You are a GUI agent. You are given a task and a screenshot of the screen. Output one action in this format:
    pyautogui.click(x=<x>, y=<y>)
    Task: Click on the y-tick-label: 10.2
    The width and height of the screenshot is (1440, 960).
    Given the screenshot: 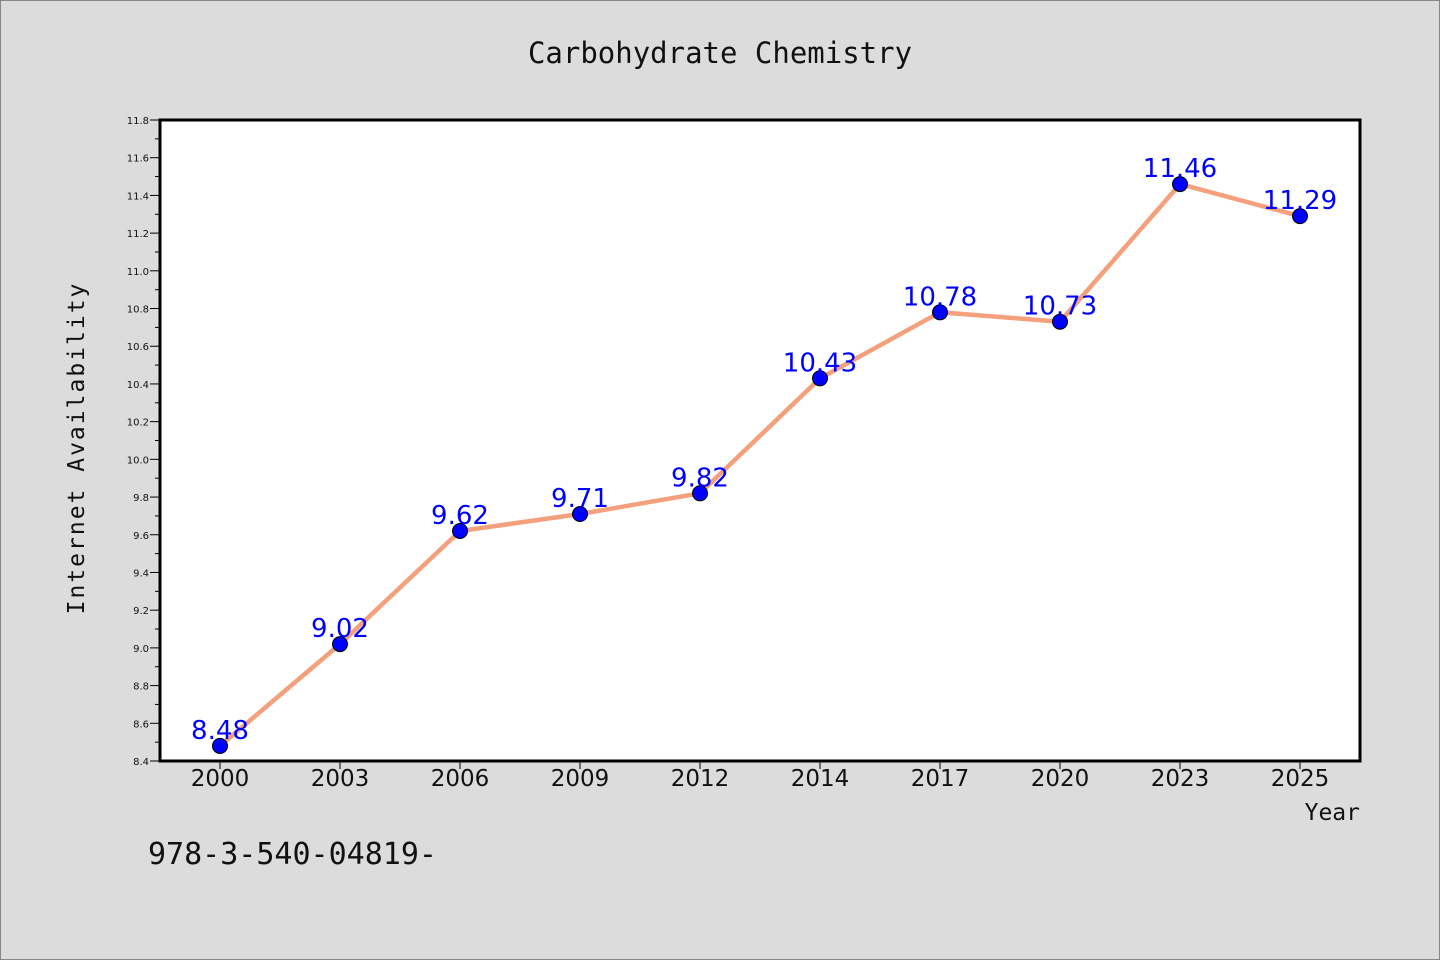 What is the action you would take?
    pyautogui.click(x=138, y=423)
    